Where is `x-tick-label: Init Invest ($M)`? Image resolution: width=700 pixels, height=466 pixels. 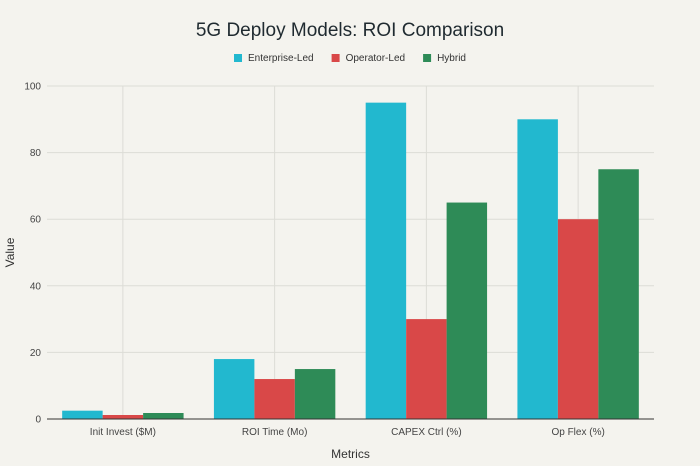 x-tick-label: Init Invest ($M) is located at coordinates (123, 432).